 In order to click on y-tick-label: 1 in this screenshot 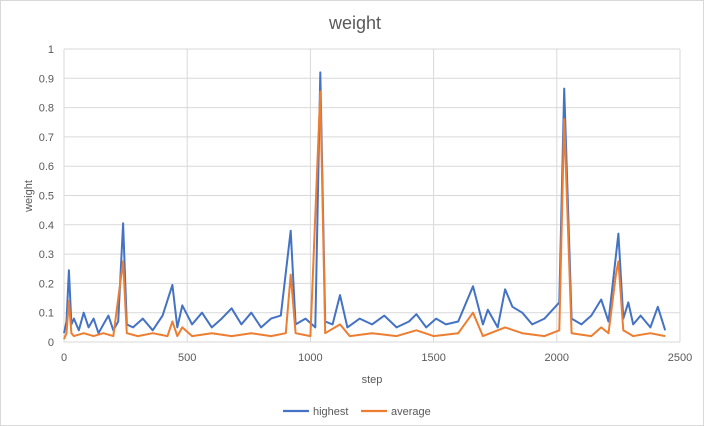, I will do `click(51, 50)`.